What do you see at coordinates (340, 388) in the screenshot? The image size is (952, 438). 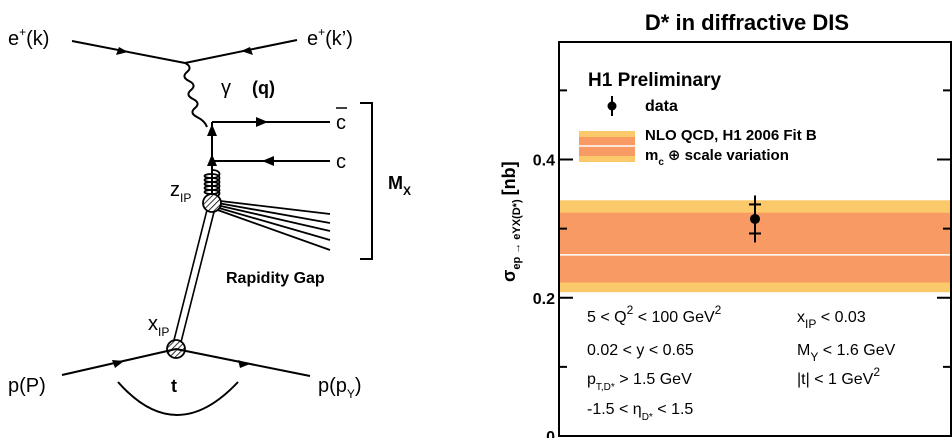 I see `outgoing-proton-label: p(pY)` at bounding box center [340, 388].